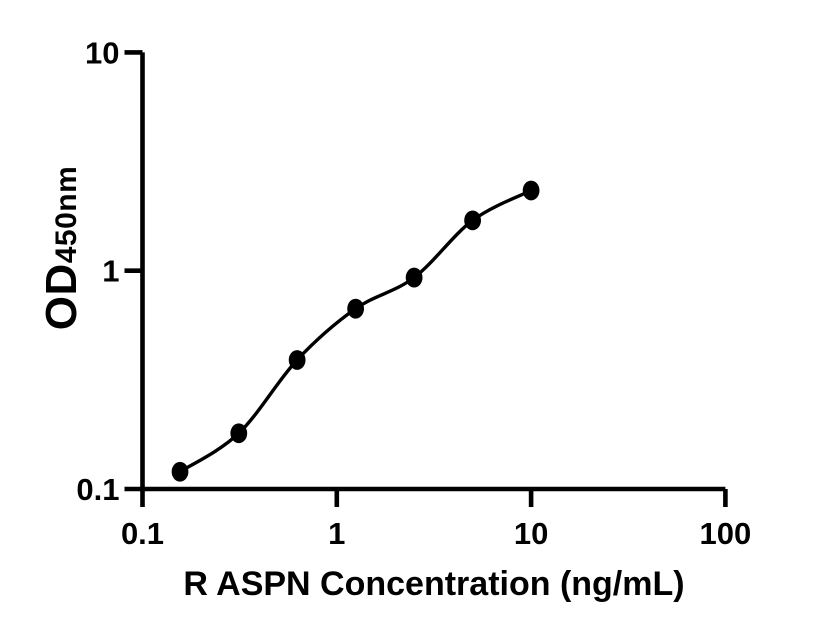  I want to click on x-tick-label: 1, so click(336, 533).